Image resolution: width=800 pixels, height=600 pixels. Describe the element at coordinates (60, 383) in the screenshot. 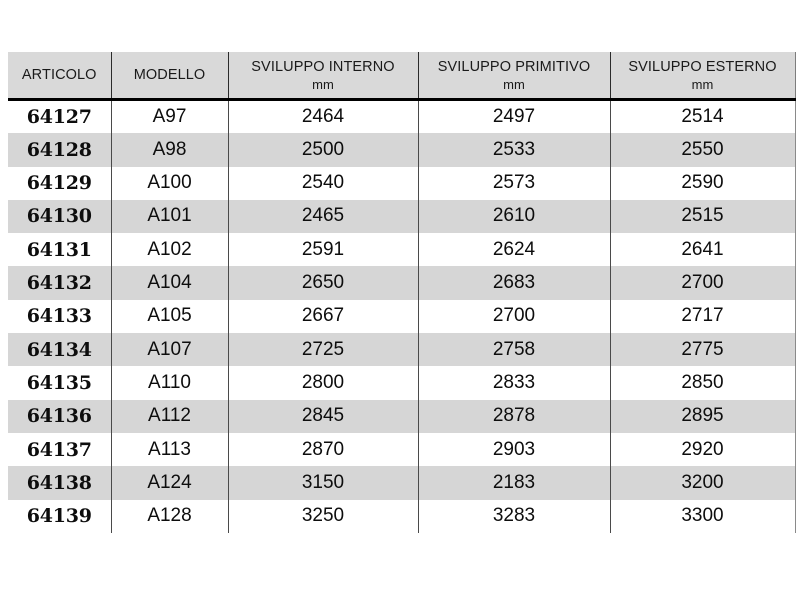

I see `cell-articolo: 64135` at that location.